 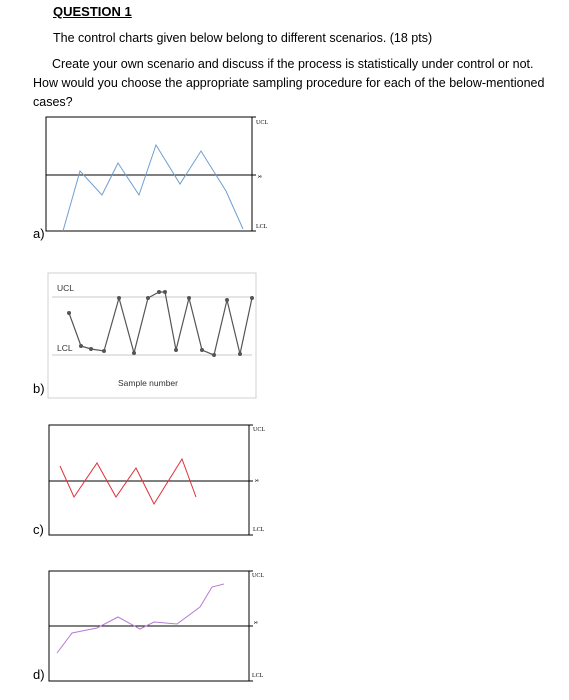 I want to click on chart-b-frame, so click(x=152, y=335).